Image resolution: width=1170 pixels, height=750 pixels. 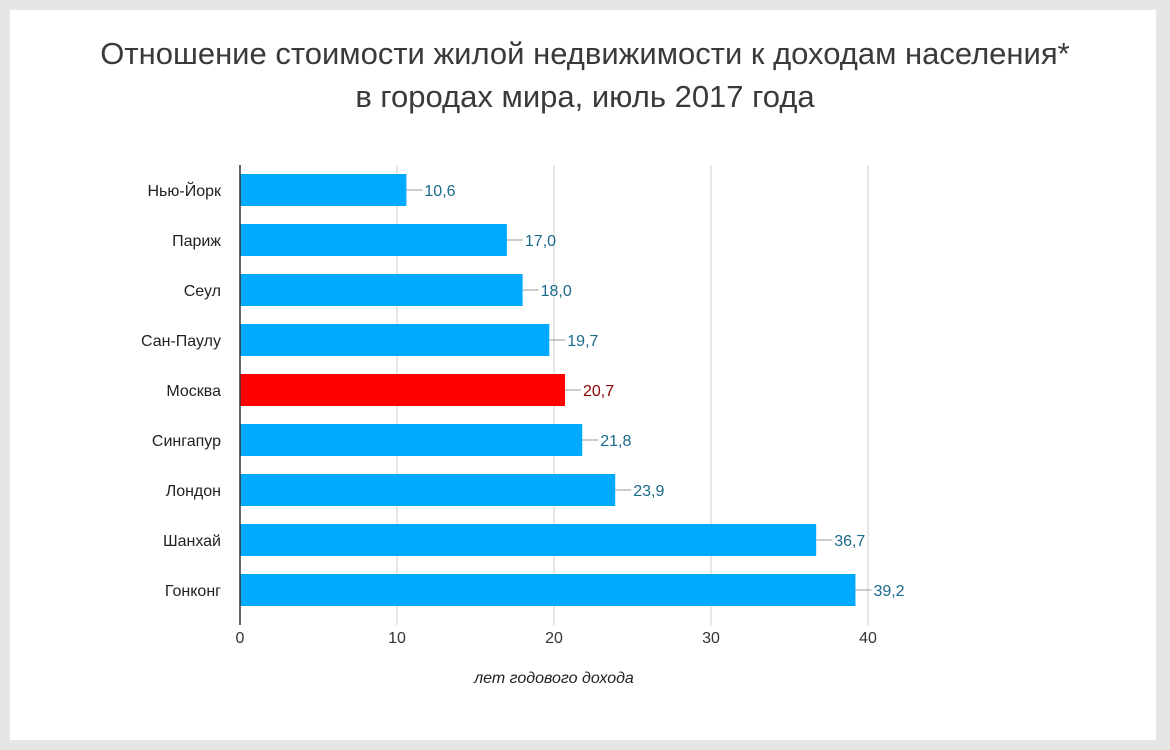 What do you see at coordinates (181, 341) in the screenshot?
I see `category-label: Сан-Паулу` at bounding box center [181, 341].